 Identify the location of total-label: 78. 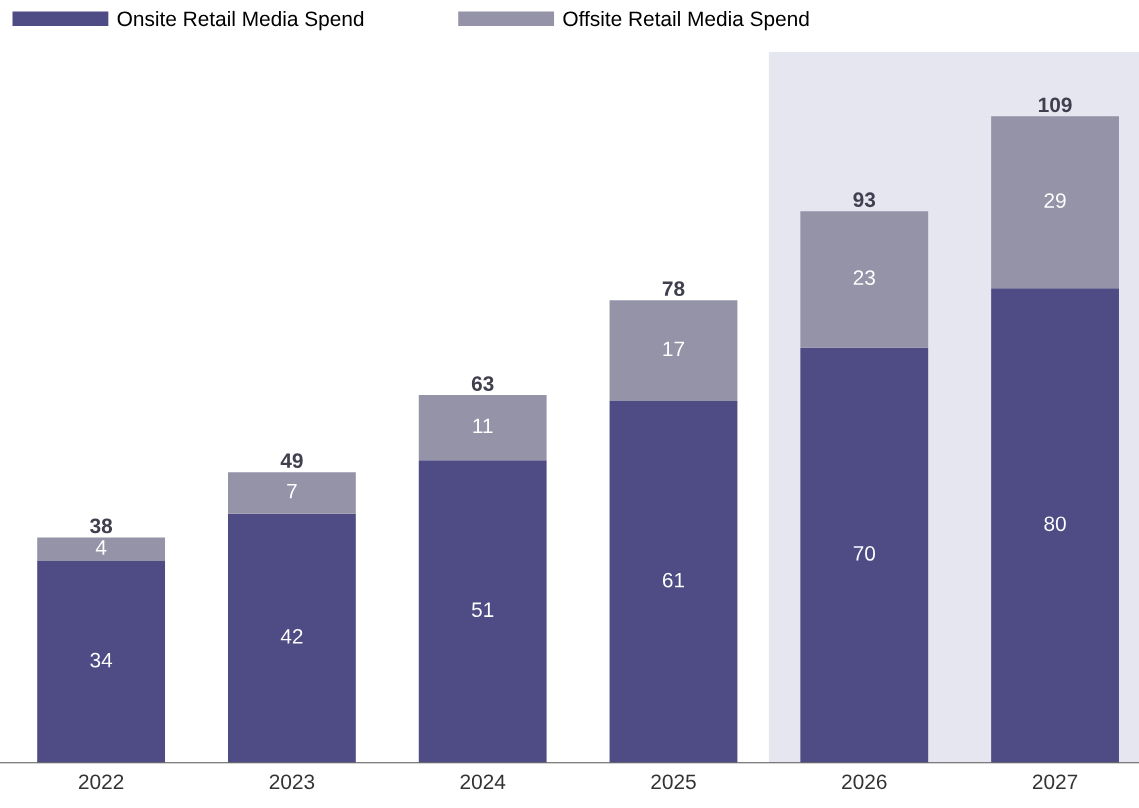
(673, 289).